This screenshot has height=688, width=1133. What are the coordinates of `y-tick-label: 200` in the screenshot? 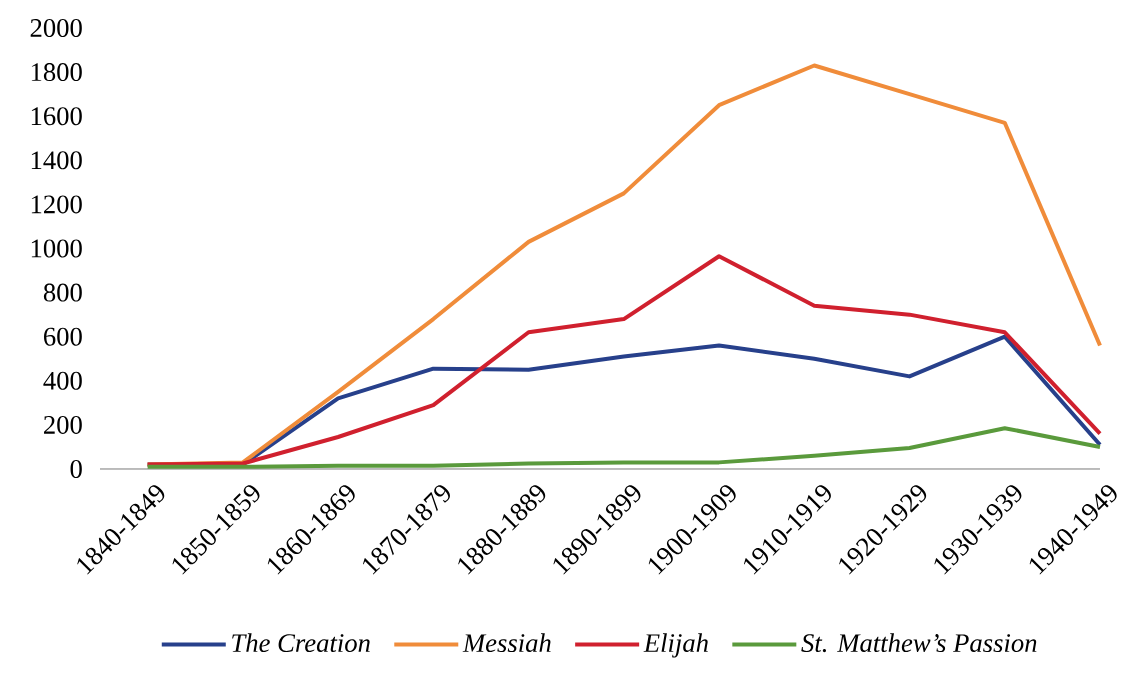 It's located at (63, 424).